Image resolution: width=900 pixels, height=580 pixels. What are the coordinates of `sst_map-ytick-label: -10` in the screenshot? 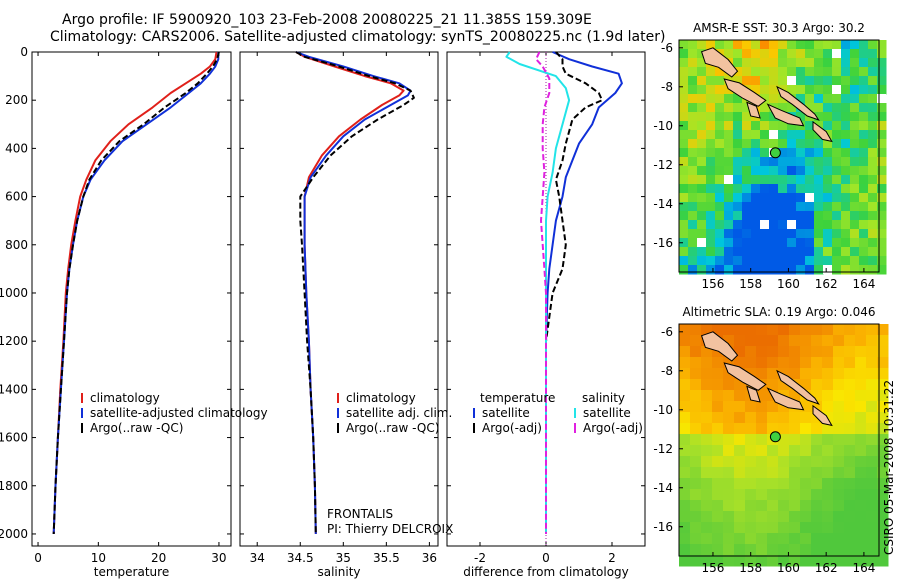 It's located at (663, 126).